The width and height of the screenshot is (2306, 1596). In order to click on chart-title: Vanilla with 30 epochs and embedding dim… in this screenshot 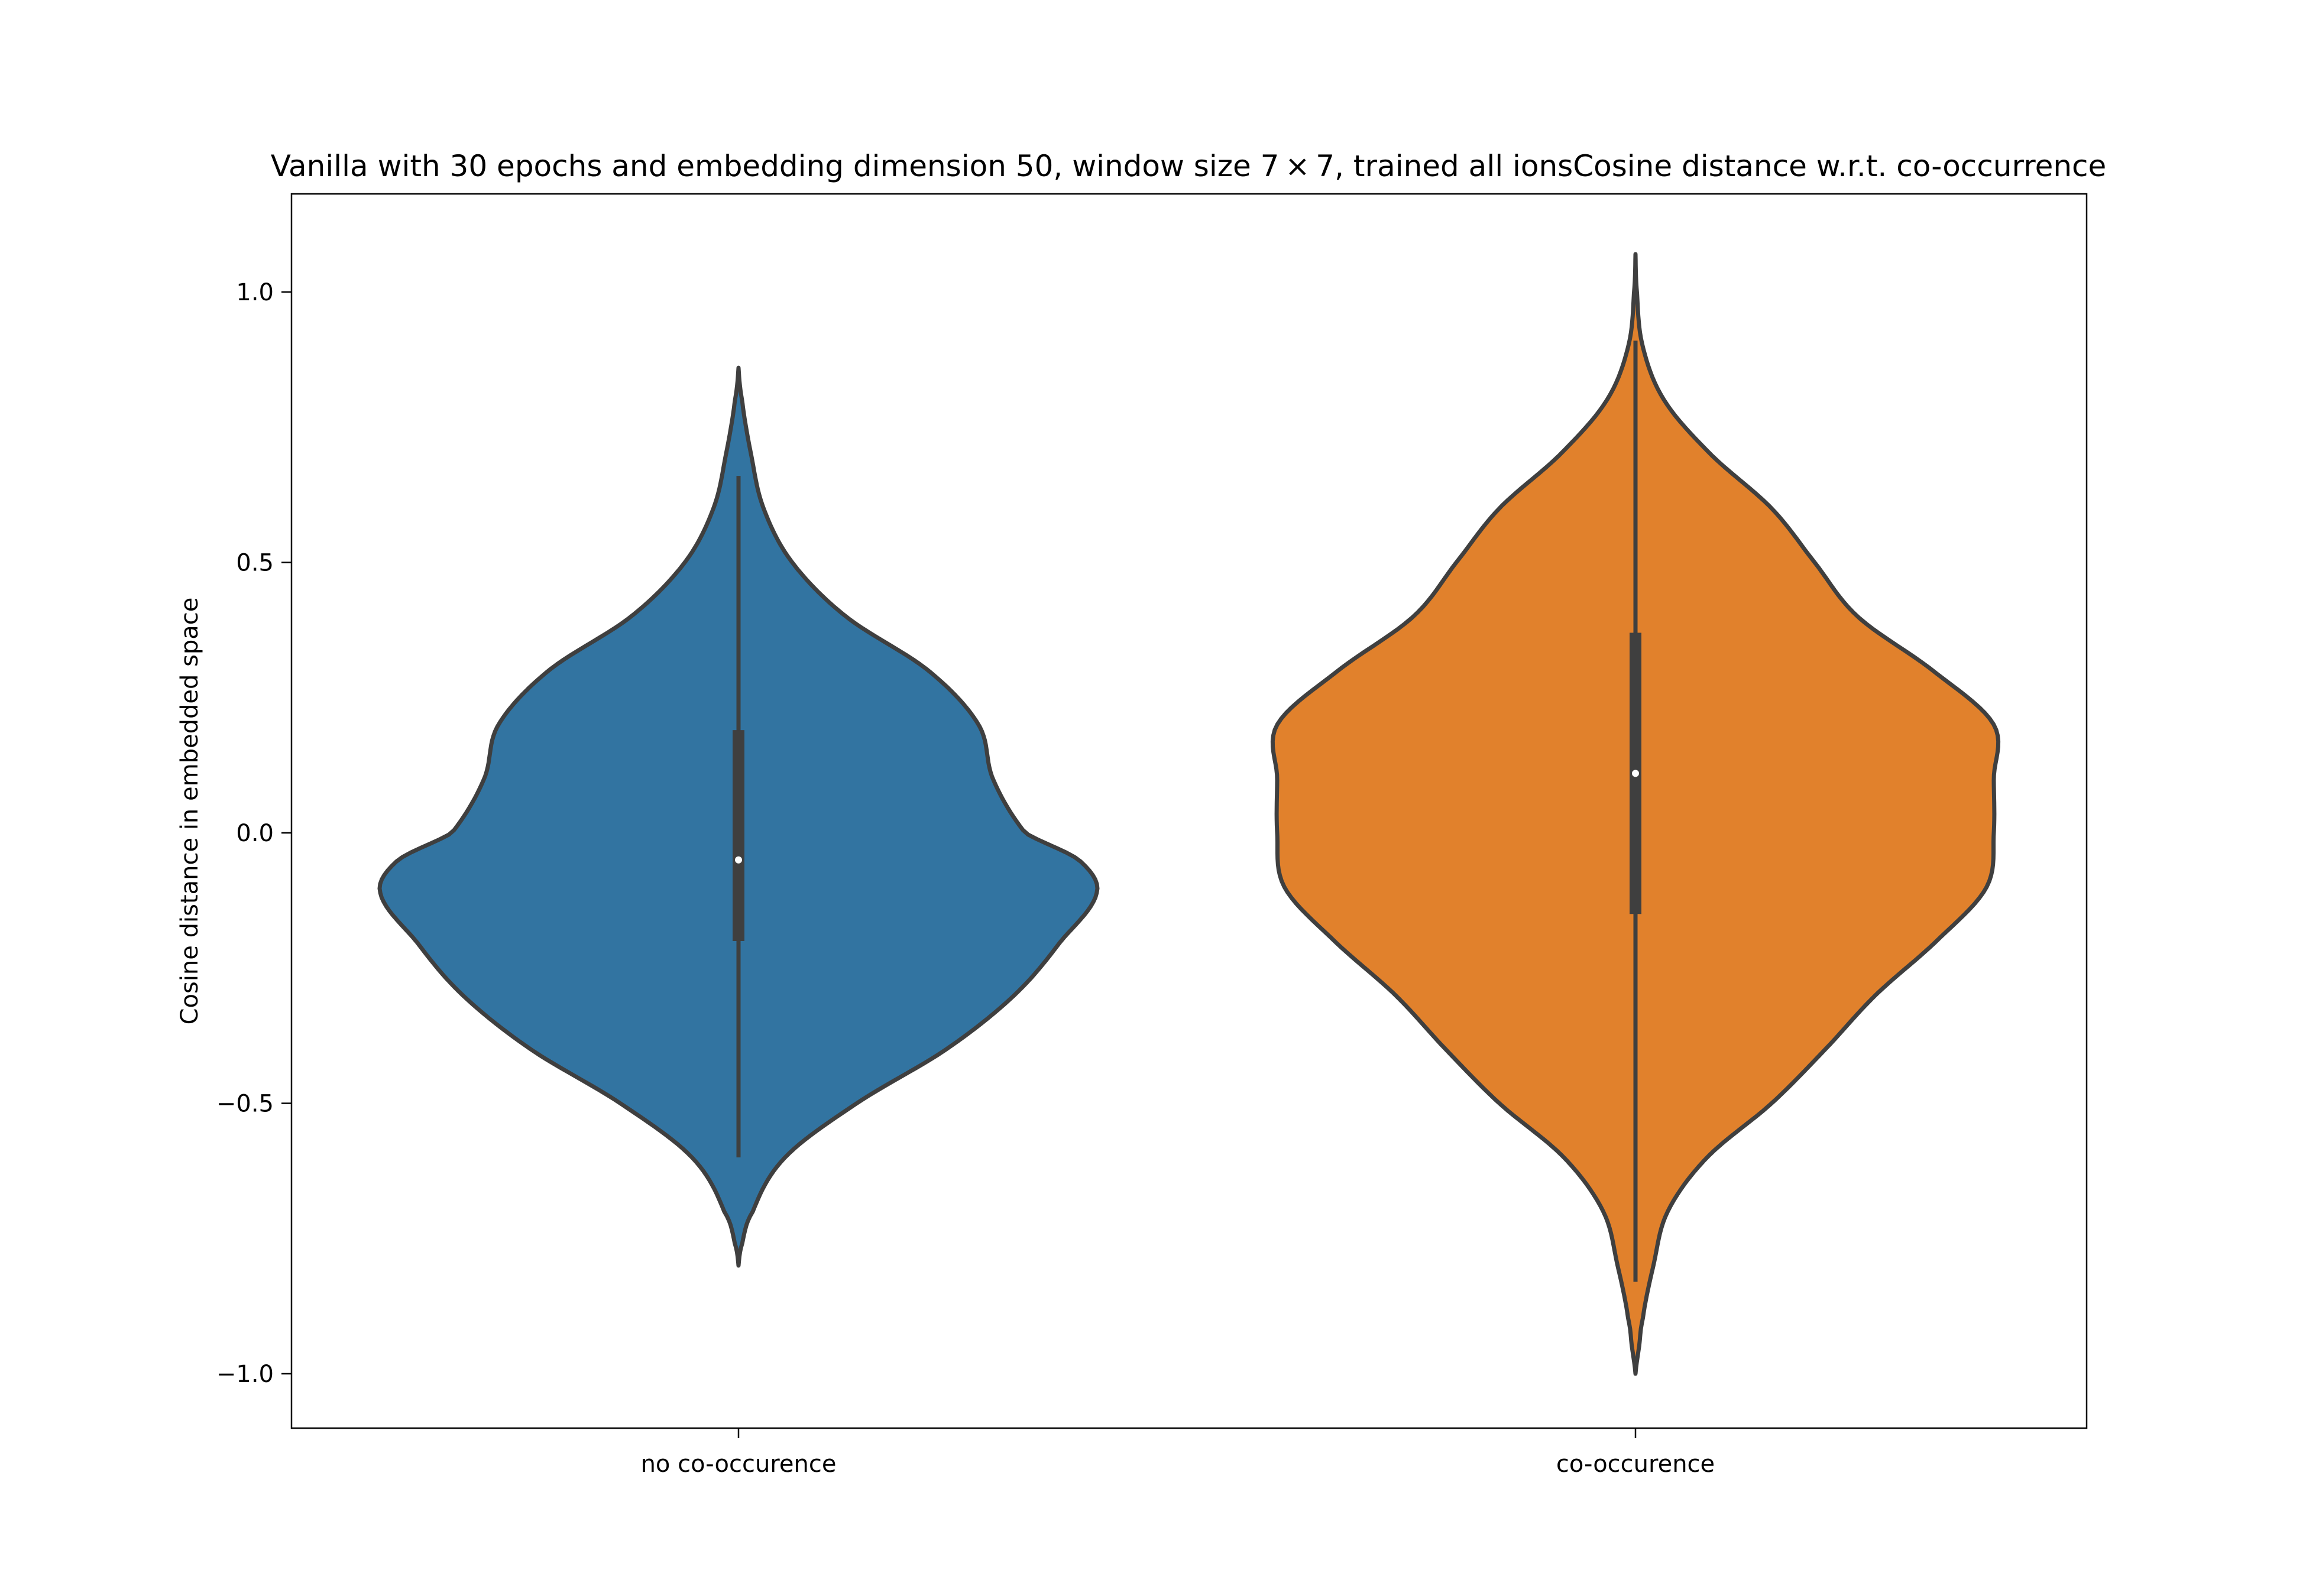, I will do `click(1189, 166)`.